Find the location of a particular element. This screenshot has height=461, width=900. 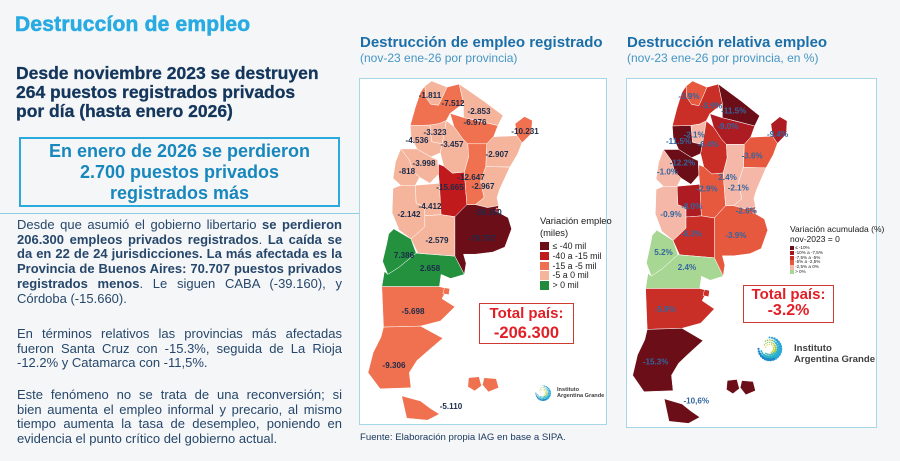

svg-text: -3.457 is located at coordinates (452, 144).